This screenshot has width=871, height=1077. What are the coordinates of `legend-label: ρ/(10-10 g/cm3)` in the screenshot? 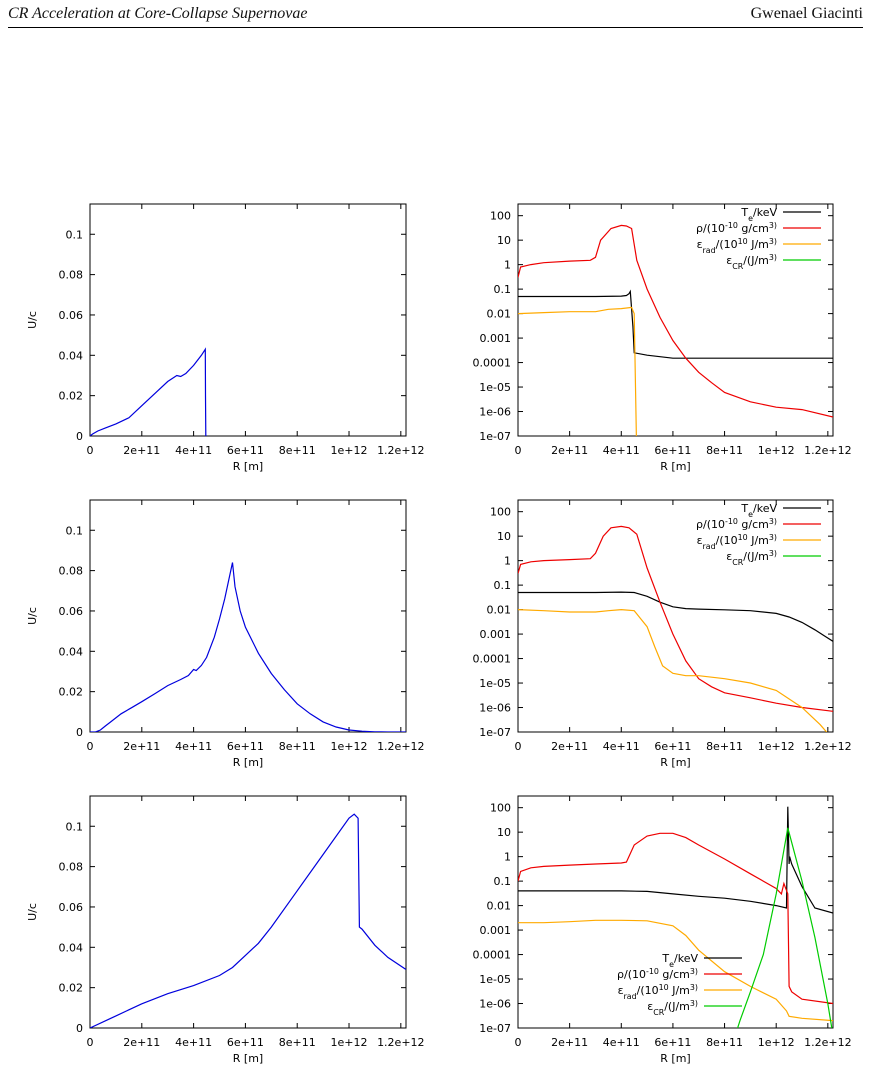 It's located at (736, 524).